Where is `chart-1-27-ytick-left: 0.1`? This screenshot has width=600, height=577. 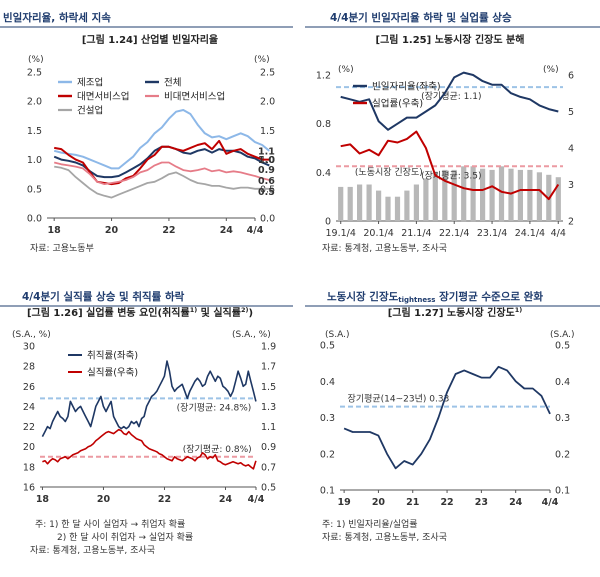 chart-1-27-ytick-left: 0.1 is located at coordinates (327, 491).